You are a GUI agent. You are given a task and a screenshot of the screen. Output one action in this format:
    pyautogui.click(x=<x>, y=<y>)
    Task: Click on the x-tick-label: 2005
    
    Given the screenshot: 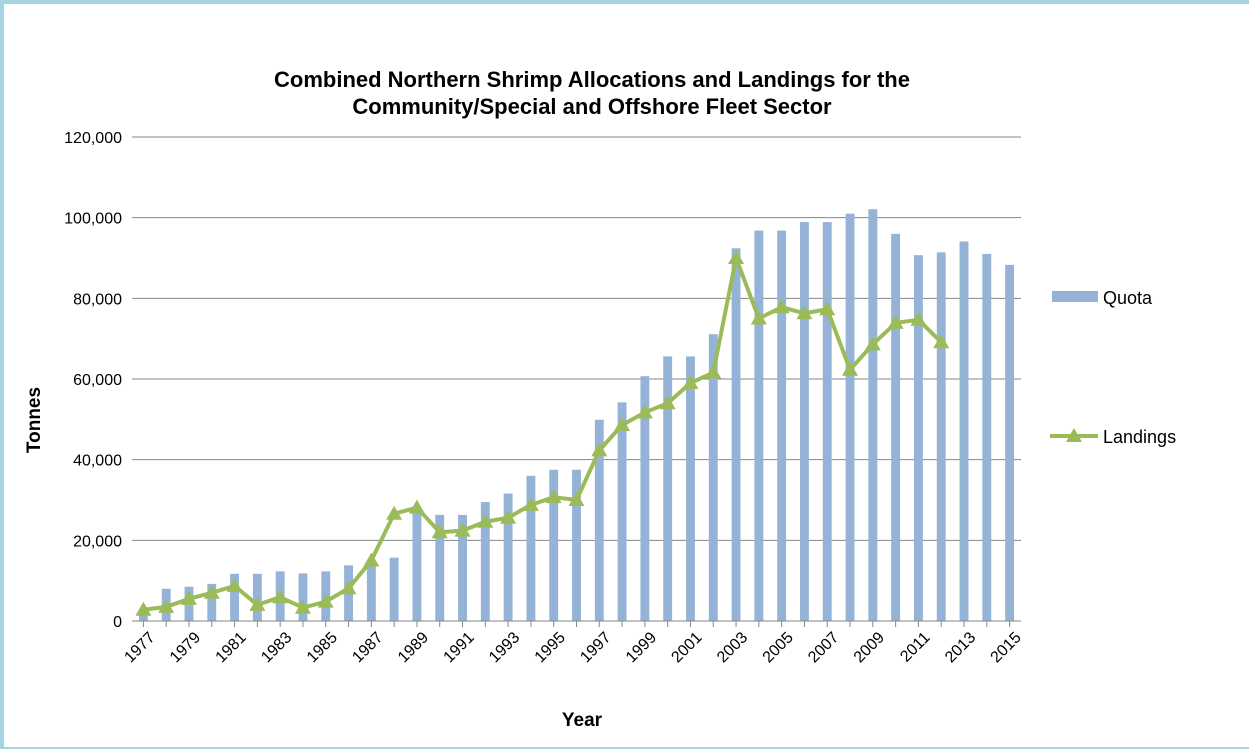 What is the action you would take?
    pyautogui.click(x=778, y=647)
    